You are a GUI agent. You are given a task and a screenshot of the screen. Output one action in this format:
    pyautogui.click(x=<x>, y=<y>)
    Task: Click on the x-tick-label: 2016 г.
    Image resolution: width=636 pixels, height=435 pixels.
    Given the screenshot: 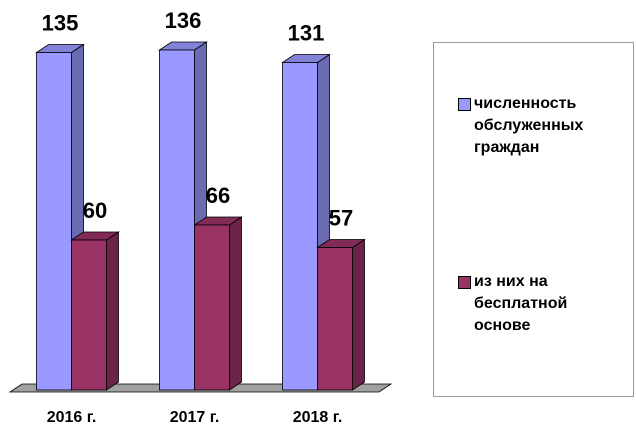 What is the action you would take?
    pyautogui.click(x=72, y=417)
    